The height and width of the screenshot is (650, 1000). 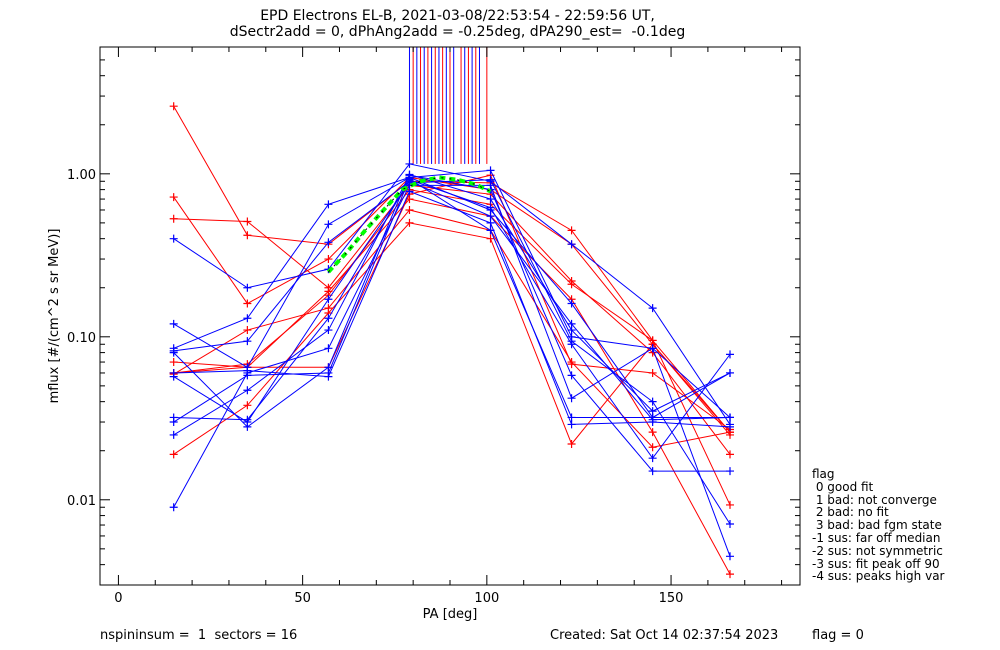 What do you see at coordinates (450, 614) in the screenshot?
I see `x-axis-label: PA [deg]` at bounding box center [450, 614].